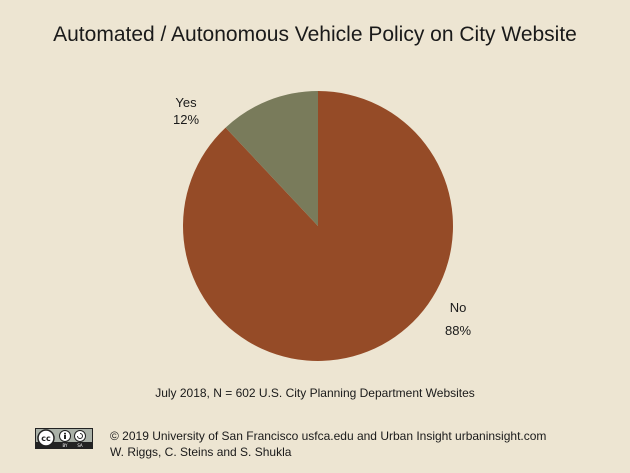 Image resolution: width=630 pixels, height=473 pixels. I want to click on pie-slice-yes, so click(271, 158).